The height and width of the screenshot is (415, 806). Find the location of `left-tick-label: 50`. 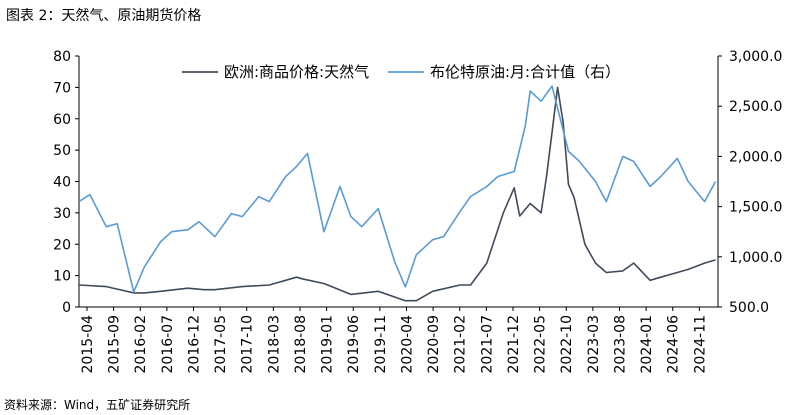

left-tick-label: 50 is located at coordinates (62, 151).